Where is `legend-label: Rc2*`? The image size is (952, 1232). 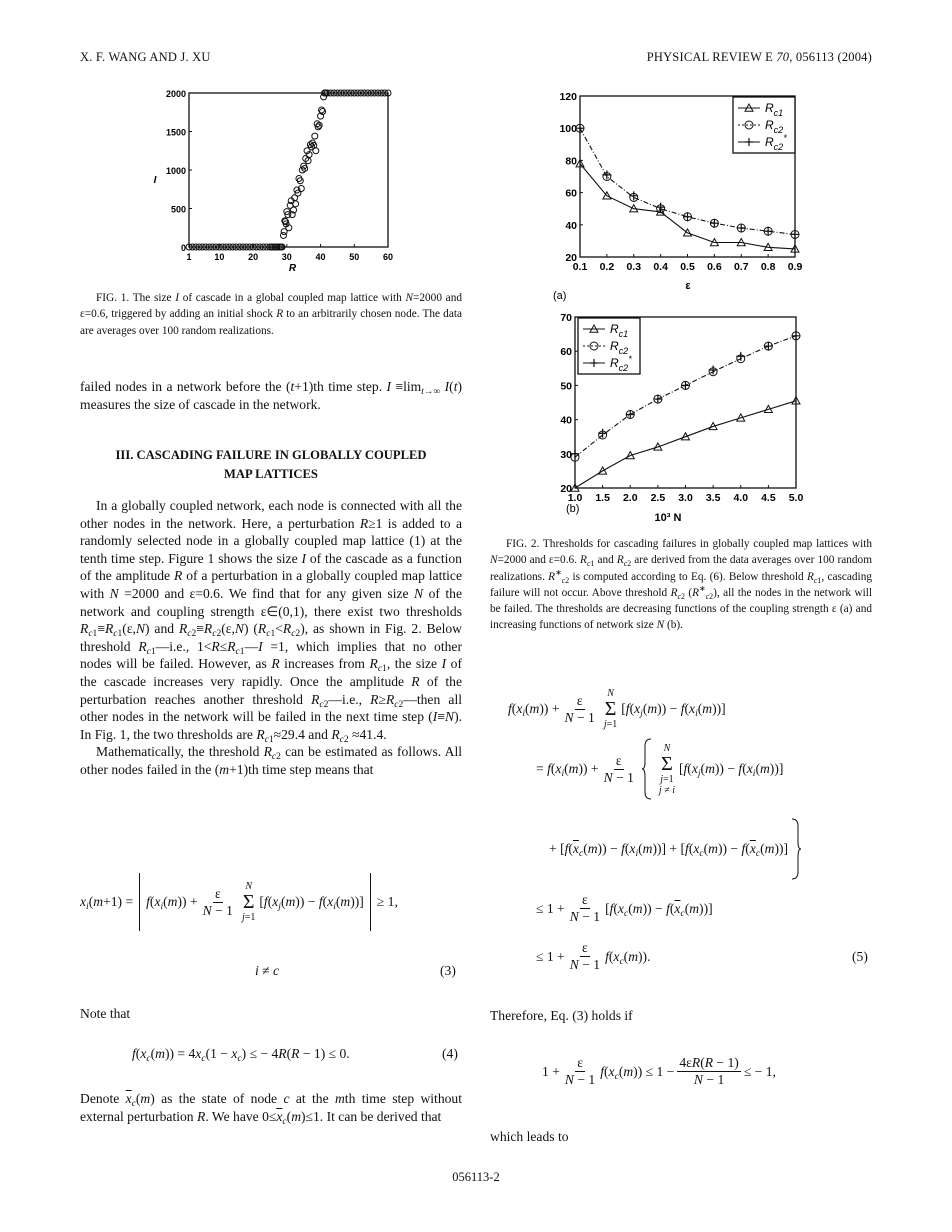 legend-label: Rc2* is located at coordinates (621, 363).